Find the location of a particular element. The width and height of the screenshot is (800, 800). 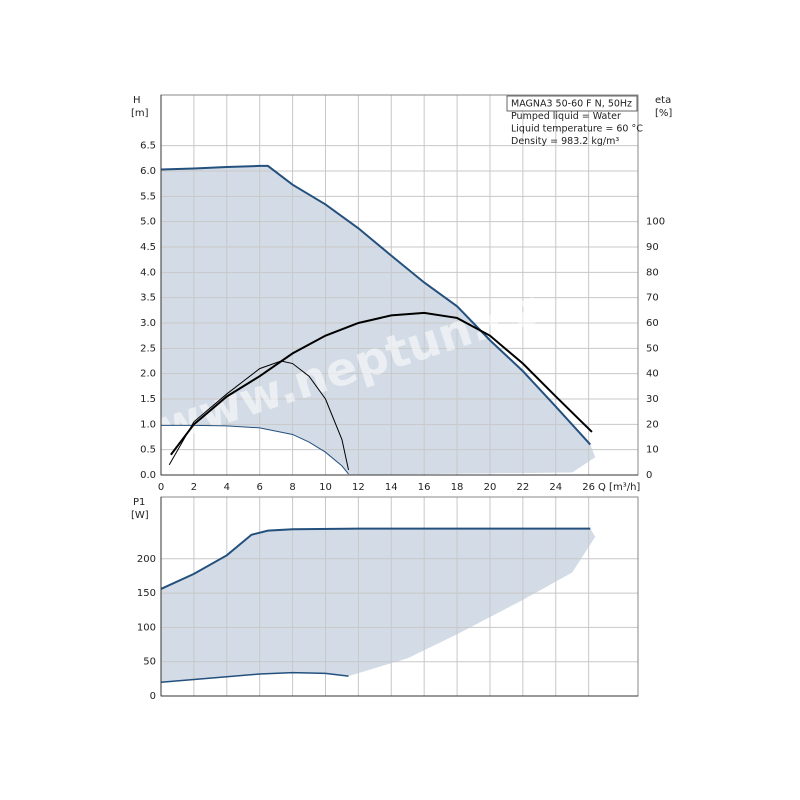

y2-tick-label: 10 is located at coordinates (652, 450).